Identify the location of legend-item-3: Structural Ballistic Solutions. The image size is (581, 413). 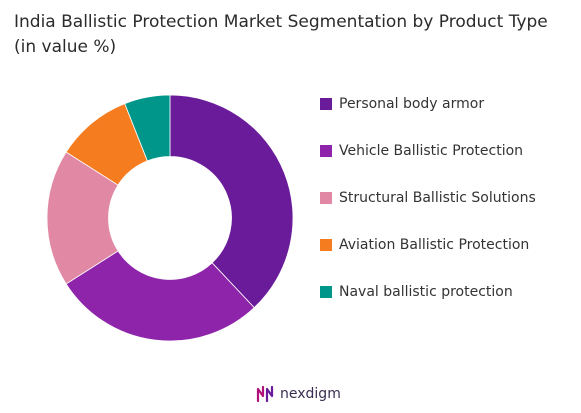
(428, 198).